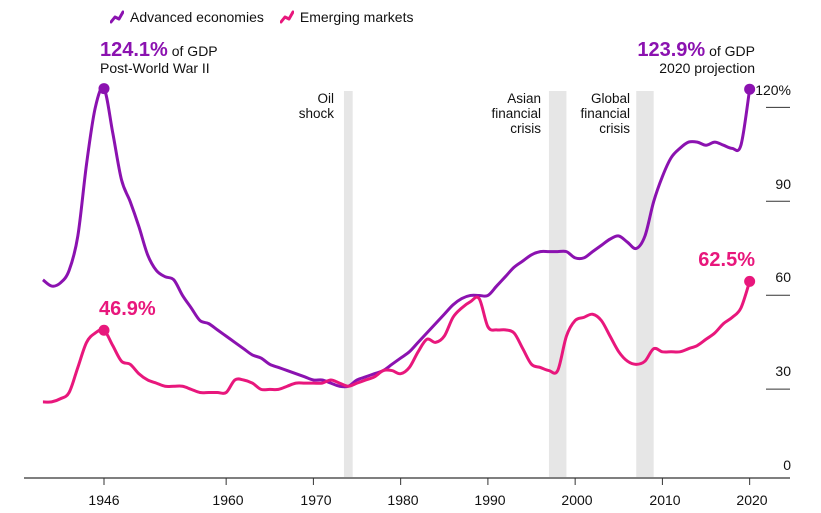 This screenshot has height=513, width=821. Describe the element at coordinates (773, 90) in the screenshot. I see `y-tick-label: 120%` at that location.